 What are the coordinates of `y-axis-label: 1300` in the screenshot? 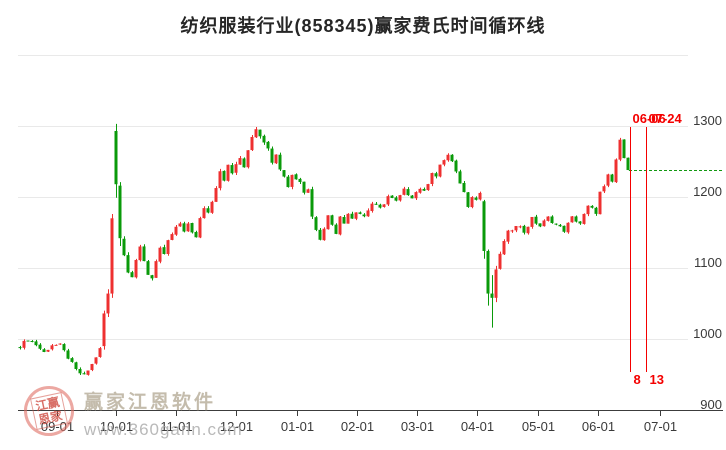 It's located at (707, 120).